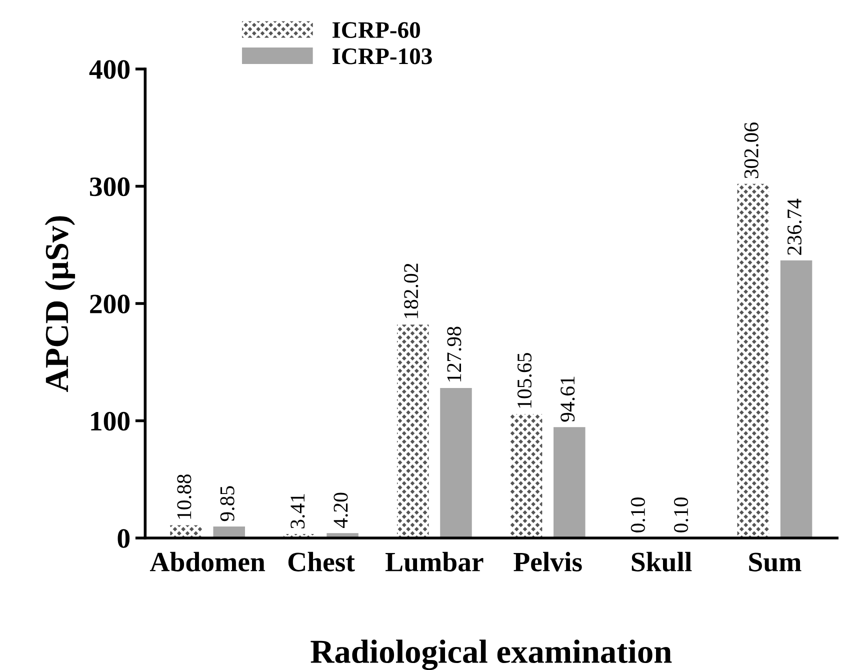  Describe the element at coordinates (567, 399) in the screenshot. I see `data-label: 94.61` at that location.